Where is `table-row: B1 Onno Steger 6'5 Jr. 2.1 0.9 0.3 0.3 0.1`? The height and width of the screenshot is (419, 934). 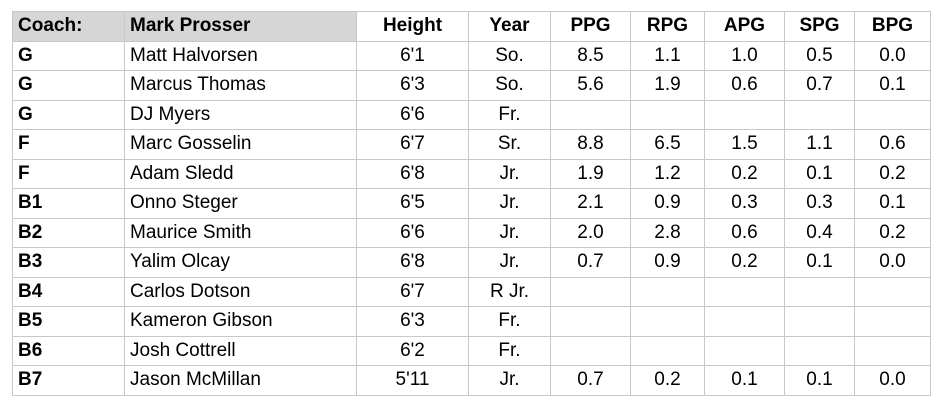 table-row: B1 Onno Steger 6'5 Jr. 2.1 0.9 0.3 0.3 0.1 is located at coordinates (471, 203).